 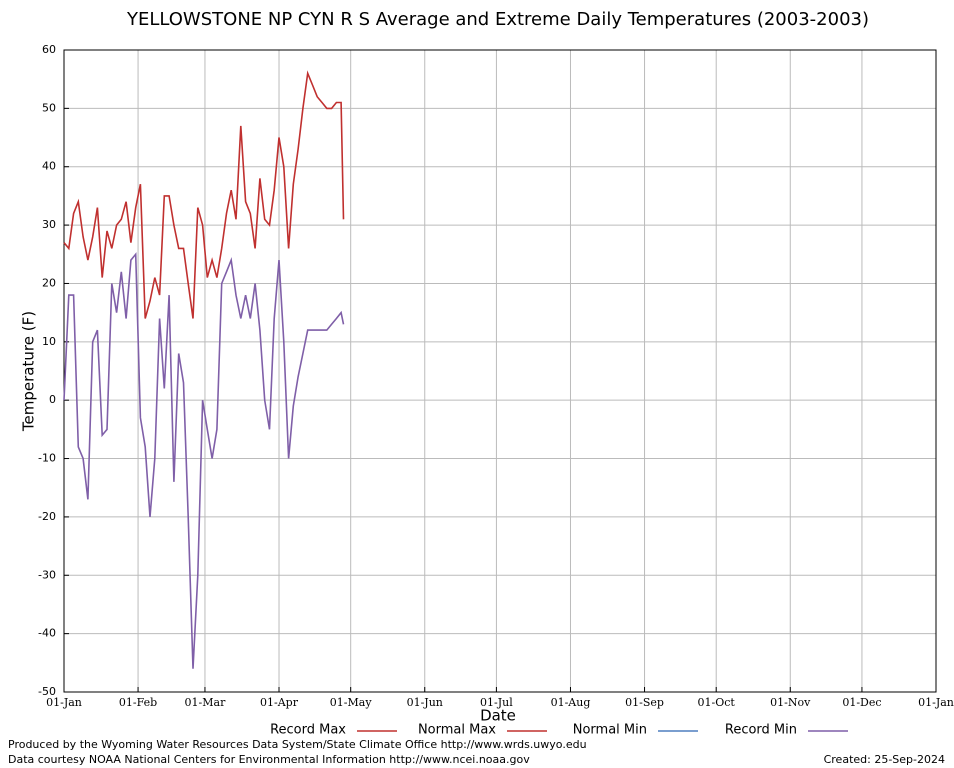 I want to click on y-tick-label: -30, so click(x=47, y=574).